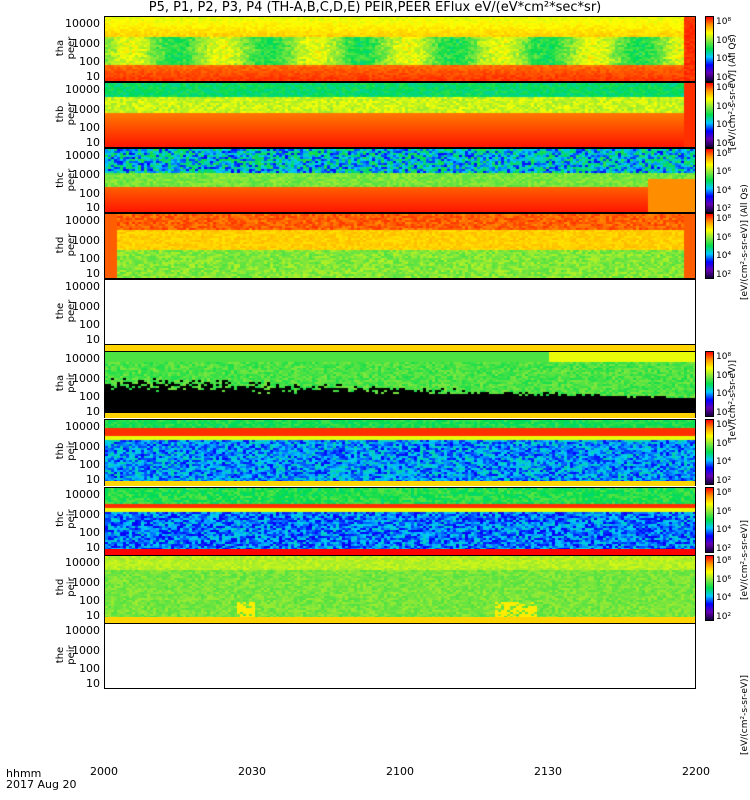  I want to click on panel-thc-peer, so click(400, 180).